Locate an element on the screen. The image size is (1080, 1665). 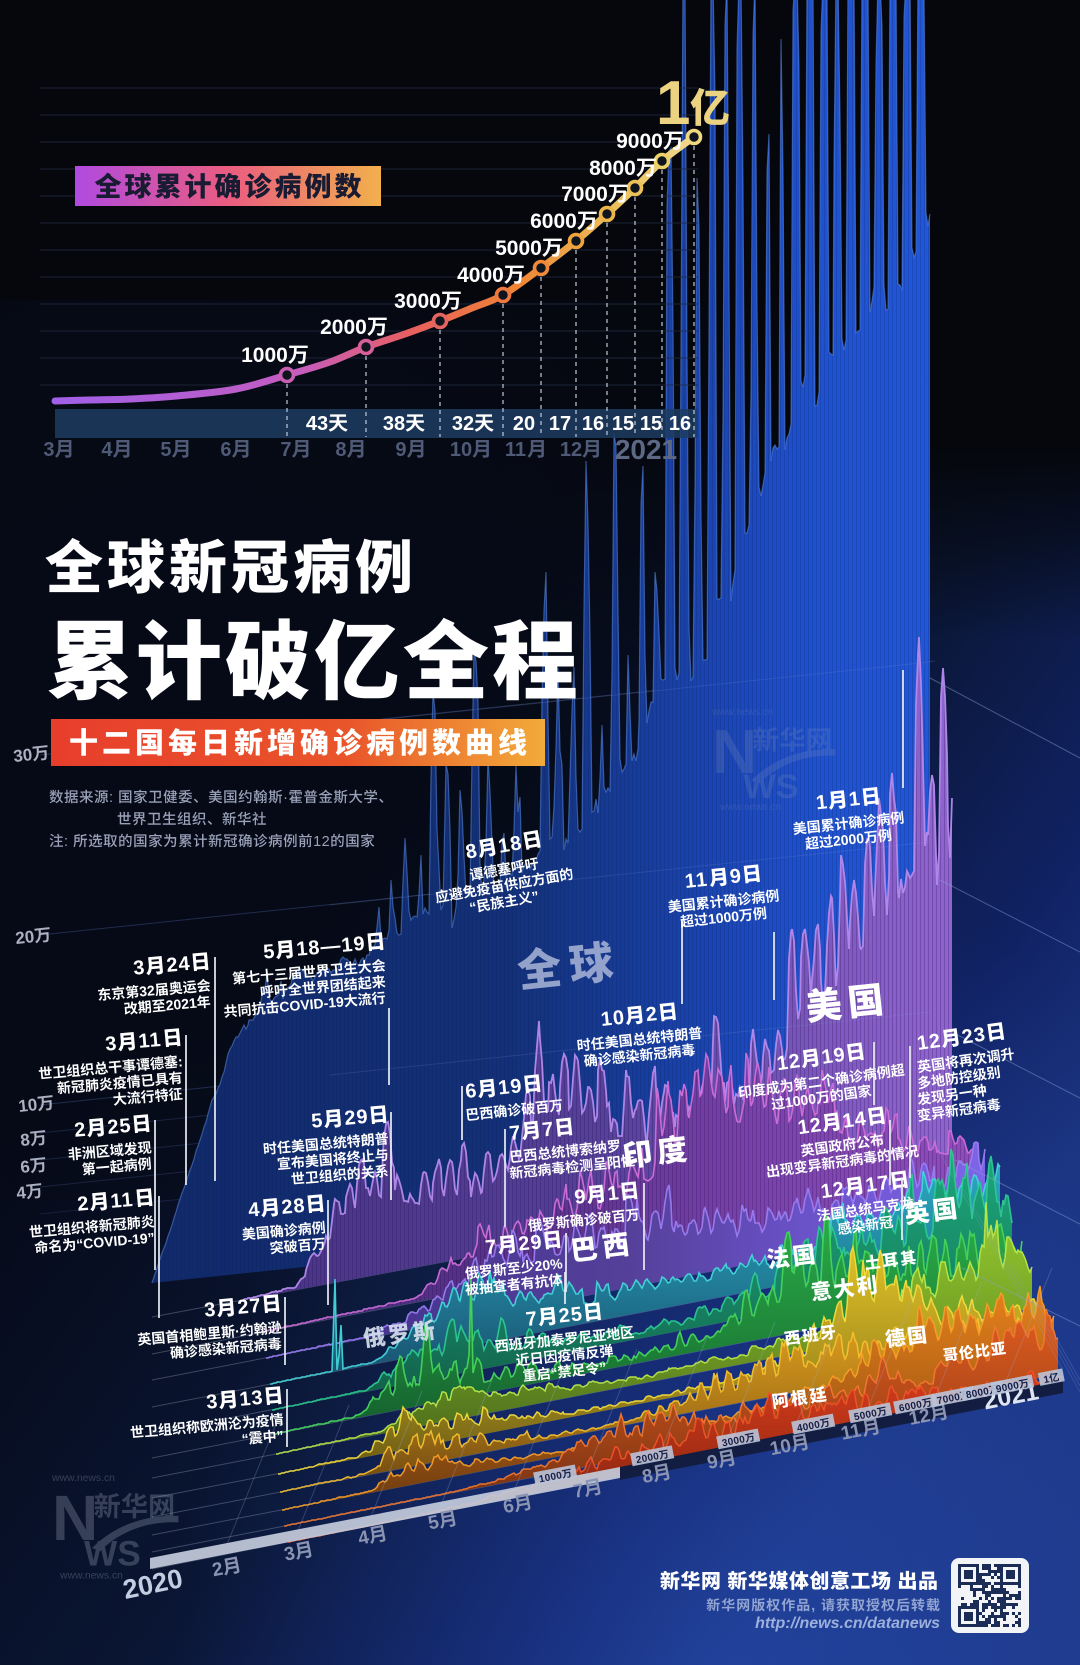
svg-text: 25 is located at coordinates (119, 1127).